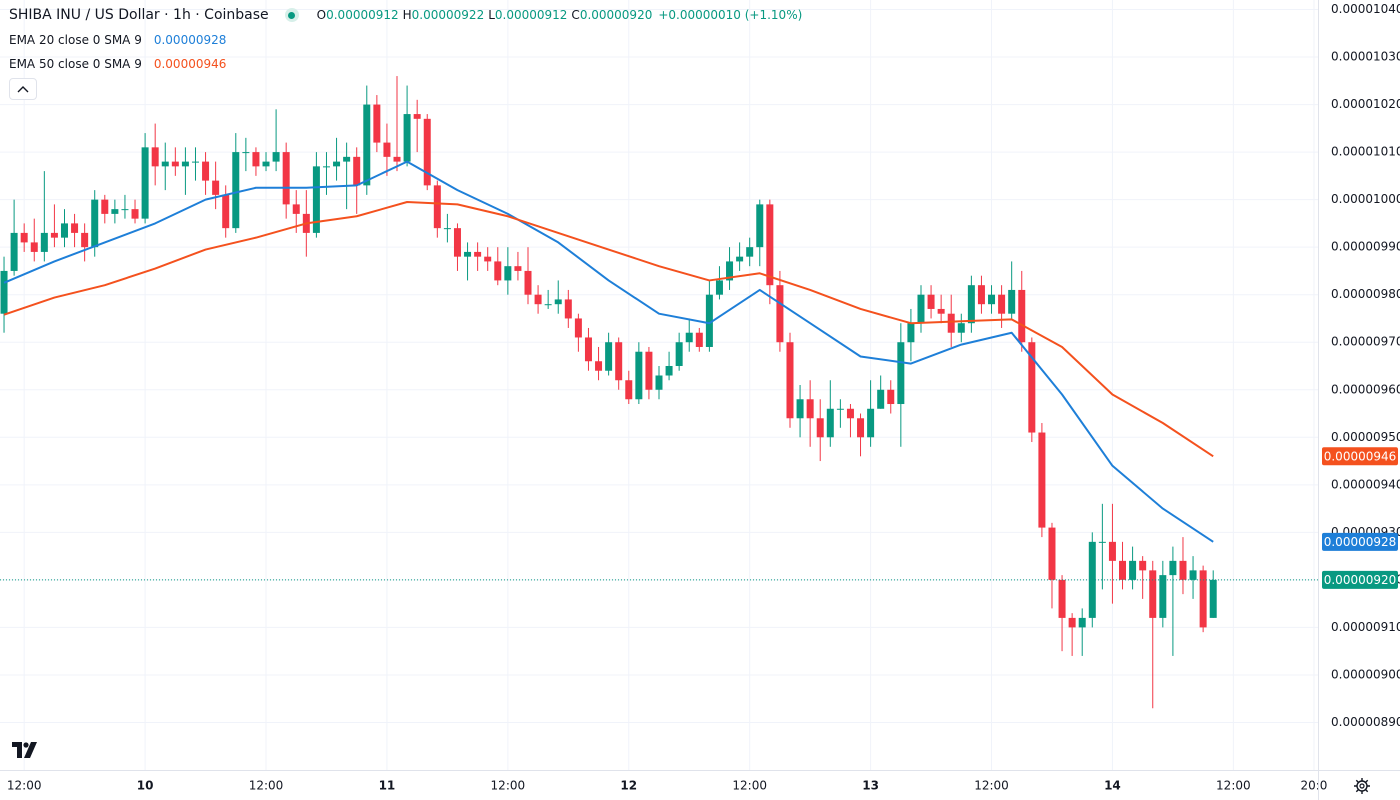 The width and height of the screenshot is (1400, 800). What do you see at coordinates (1365, 57) in the screenshot?
I see `y-tick-label: 0.00001030` at bounding box center [1365, 57].